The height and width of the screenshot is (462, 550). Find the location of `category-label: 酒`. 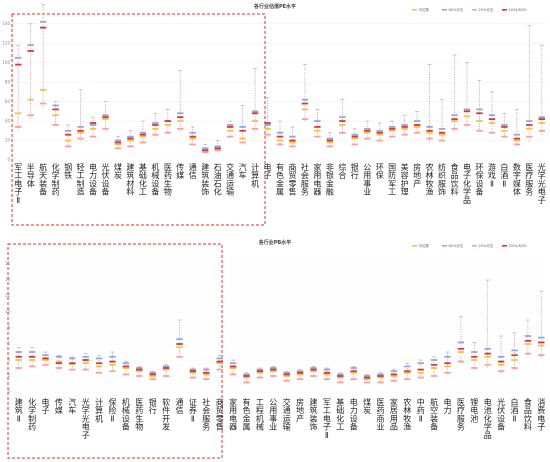

category-label: 酒 is located at coordinates (515, 410).